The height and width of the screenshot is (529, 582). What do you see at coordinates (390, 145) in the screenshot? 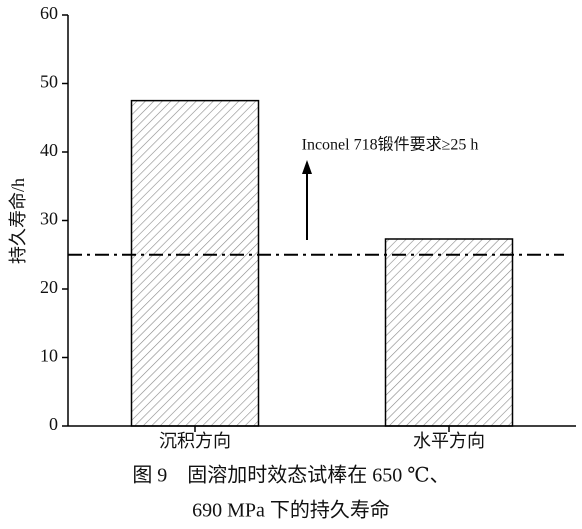
I see `annotation: Inconel 718锻件要求≥25 h` at bounding box center [390, 145].